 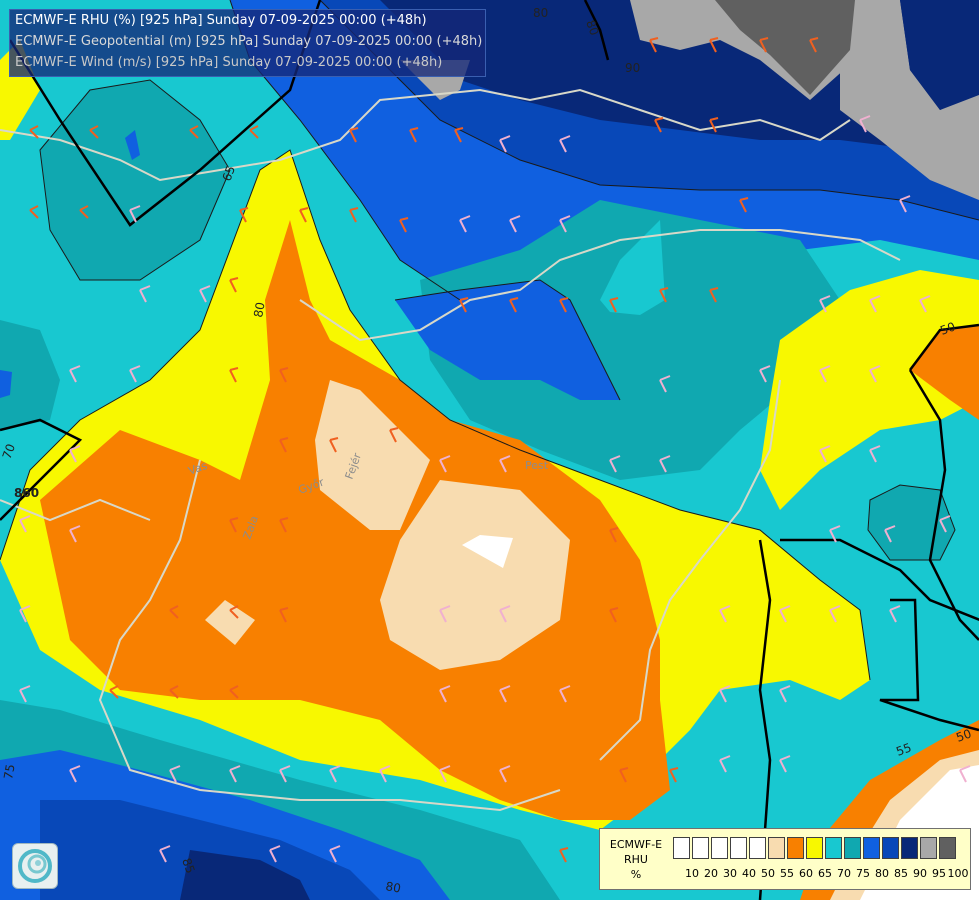 What do you see at coordinates (768, 873) in the screenshot?
I see `legend-tick: 50` at bounding box center [768, 873].